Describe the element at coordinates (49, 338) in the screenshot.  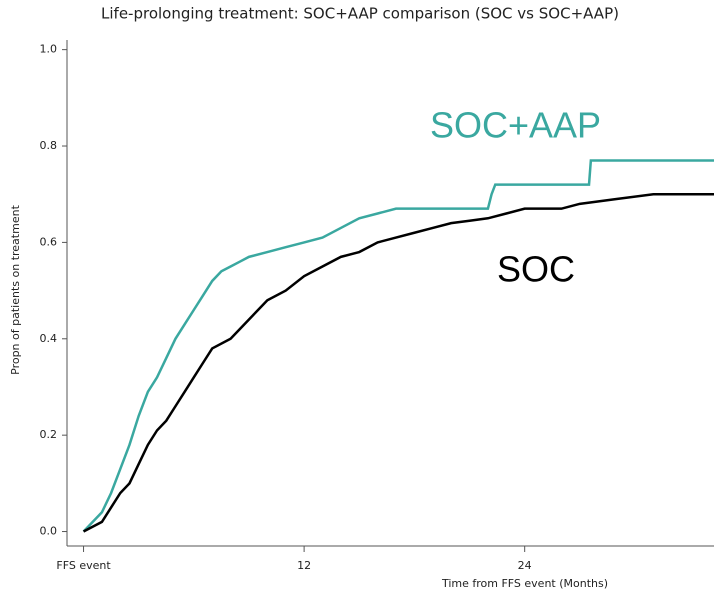
I see `y-tick-label: 0.4` at that location.